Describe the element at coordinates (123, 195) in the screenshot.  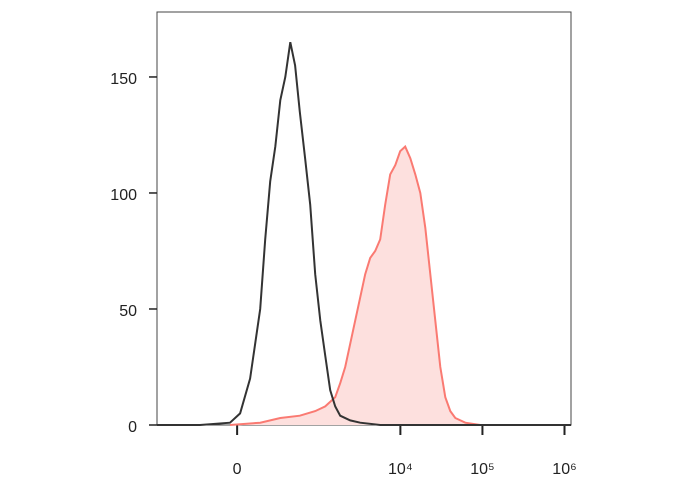
I see `y-tick-label: 100` at that location.